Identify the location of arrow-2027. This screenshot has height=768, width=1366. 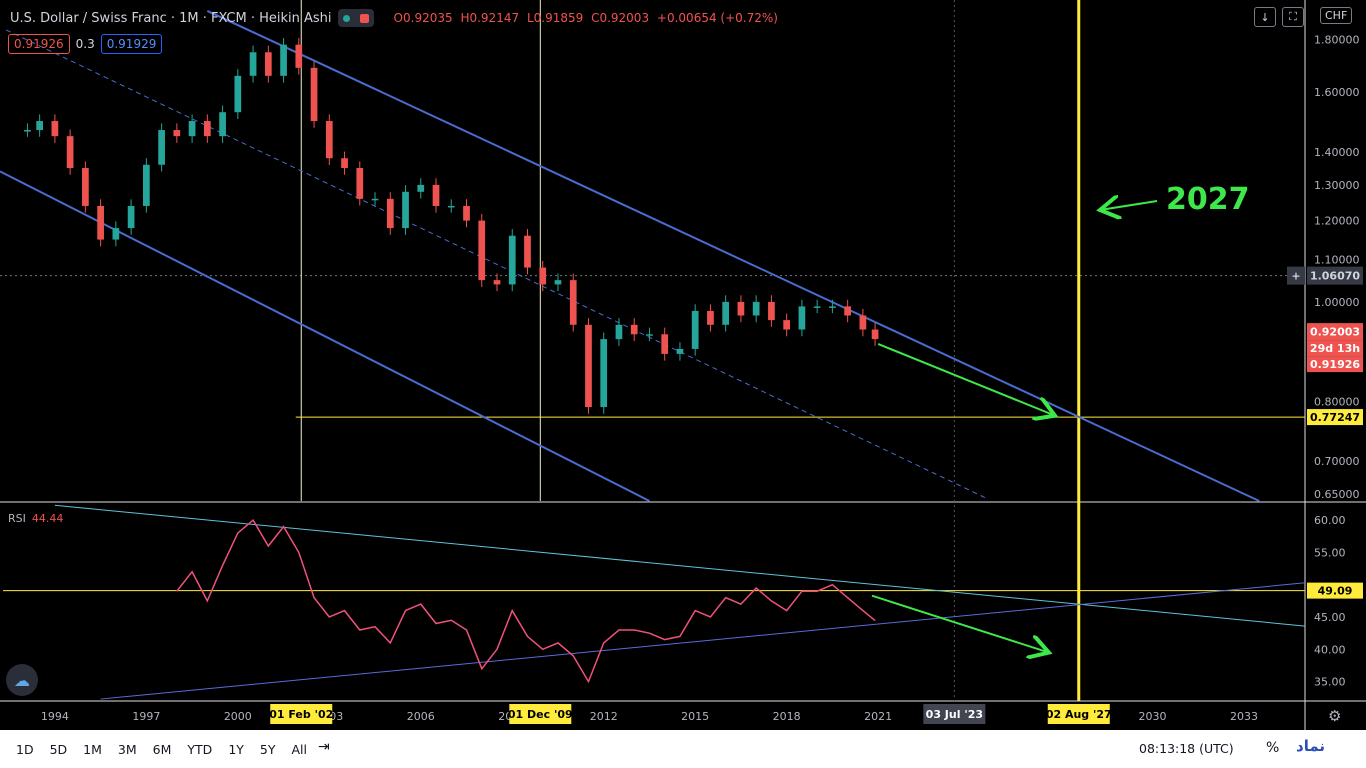
(1129, 205).